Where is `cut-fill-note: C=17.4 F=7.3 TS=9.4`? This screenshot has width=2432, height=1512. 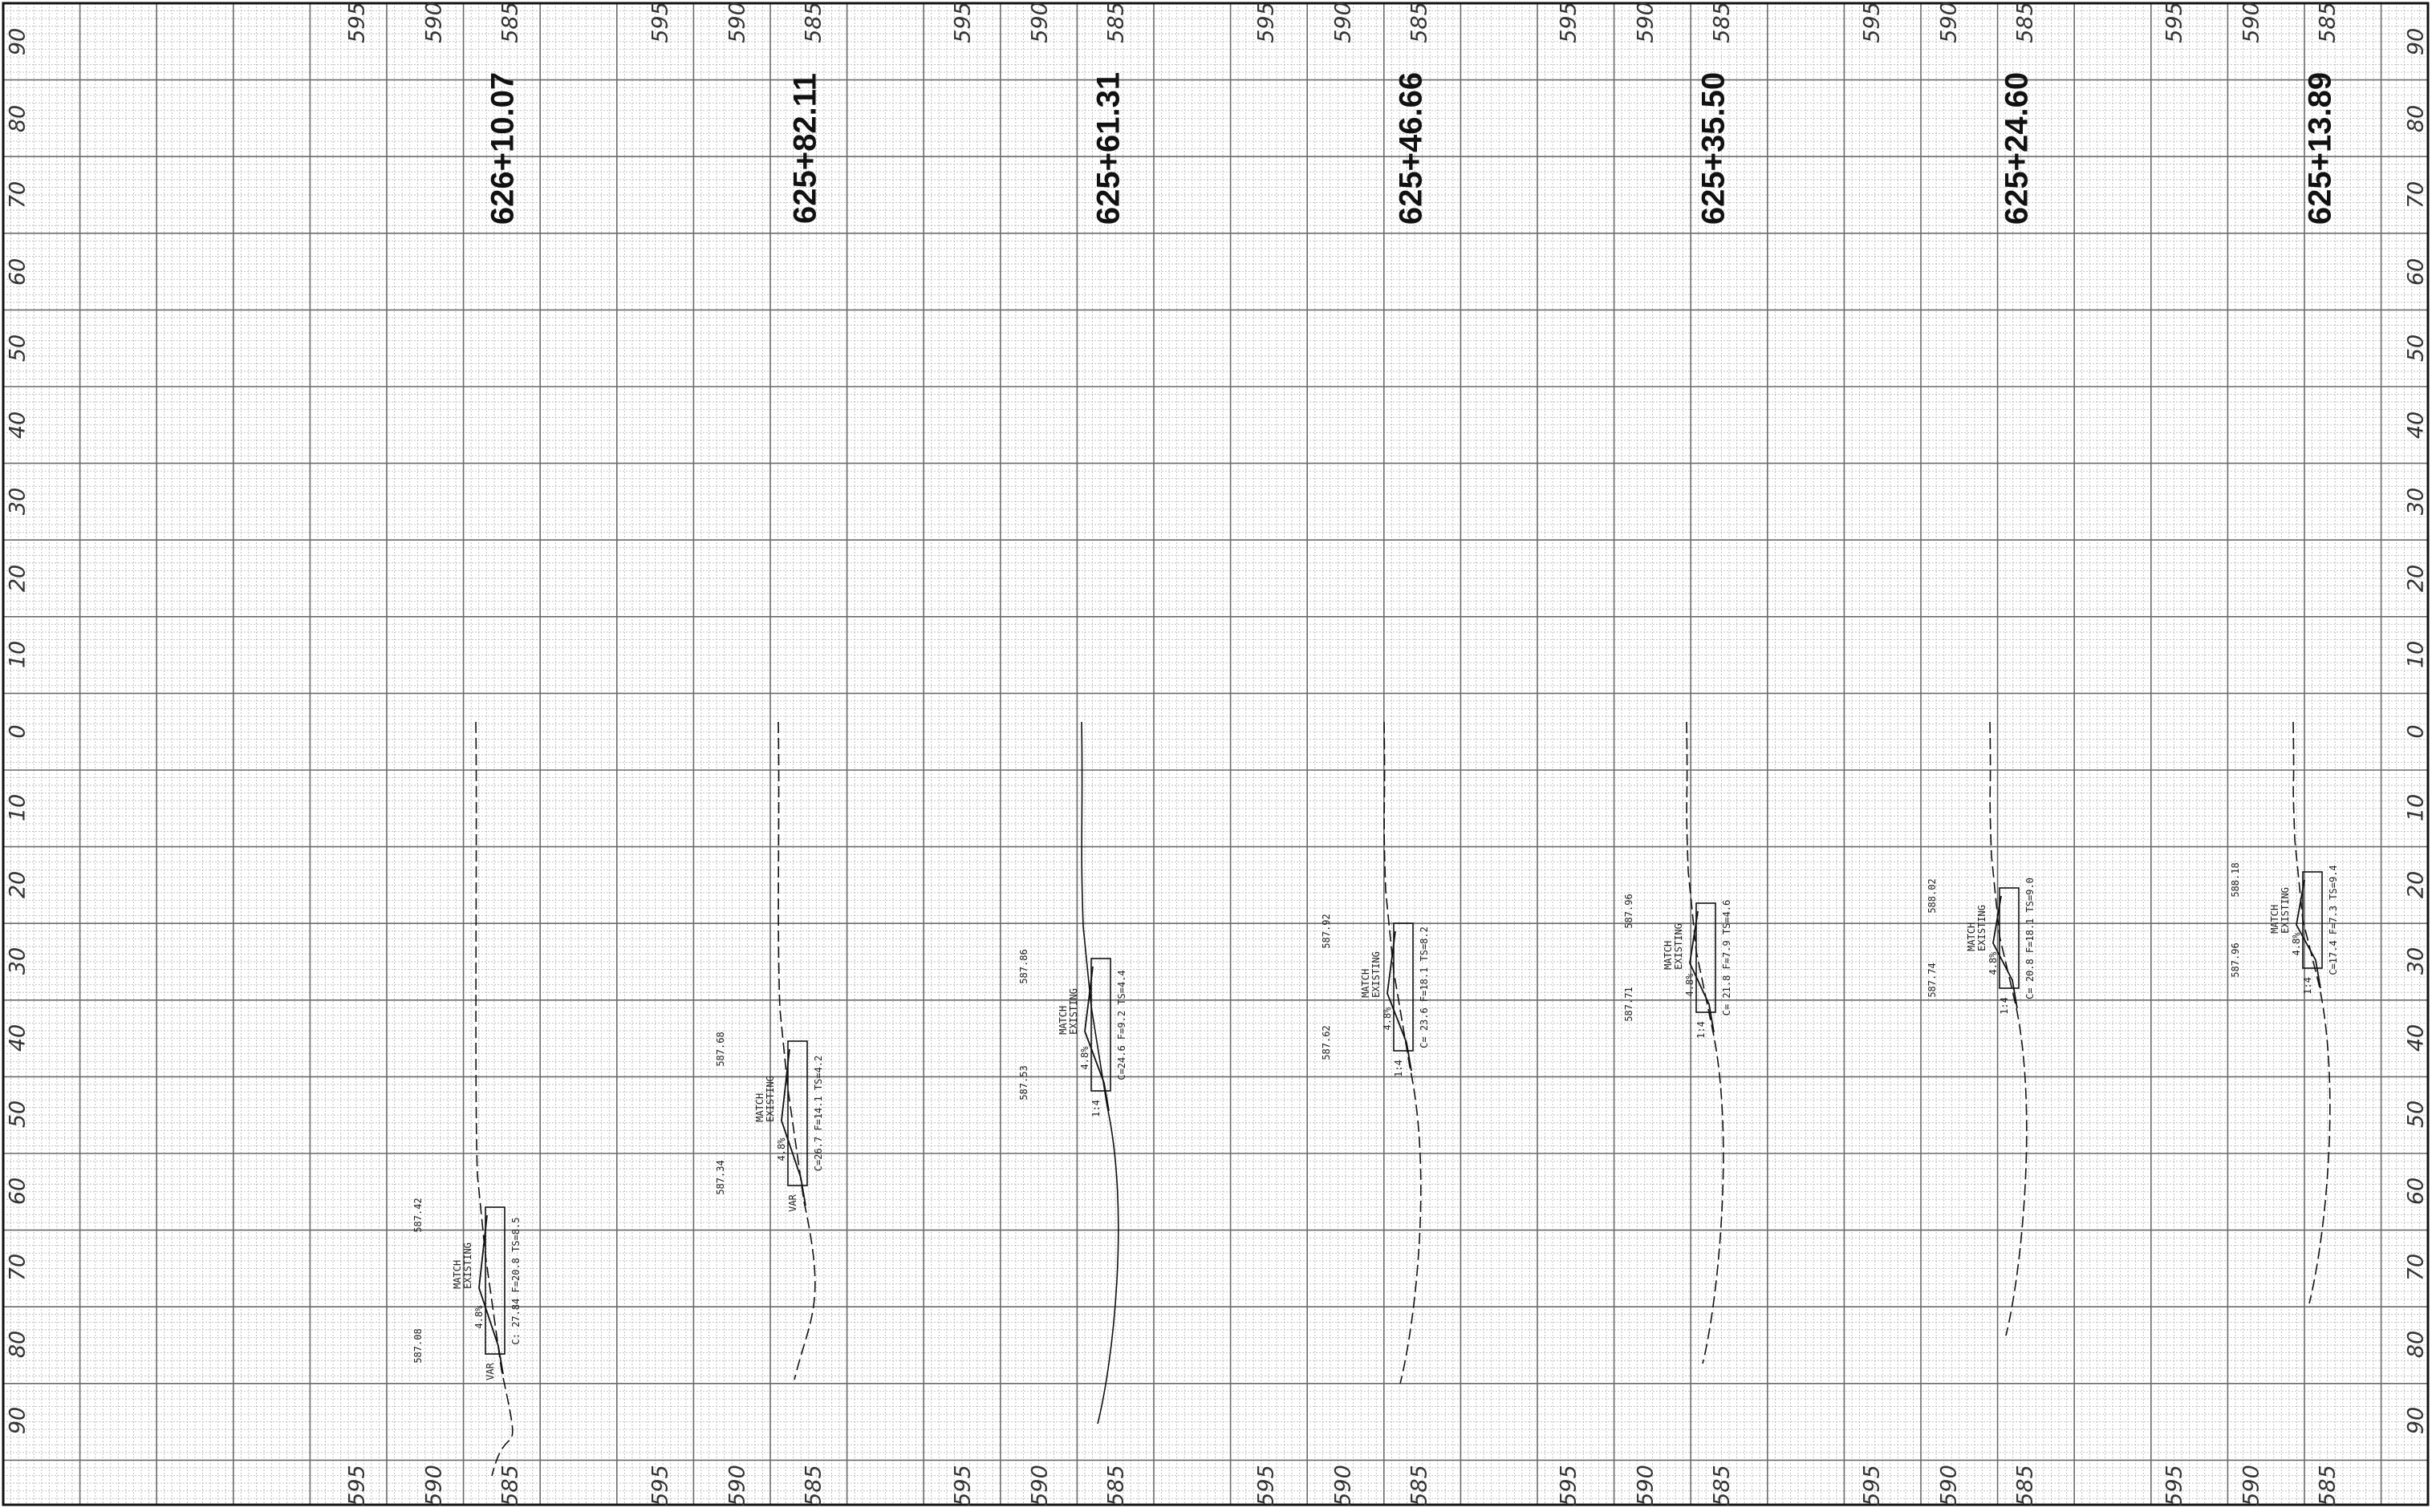
cut-fill-note: C=17.4 F=7.3 TS=9.4 is located at coordinates (2333, 920).